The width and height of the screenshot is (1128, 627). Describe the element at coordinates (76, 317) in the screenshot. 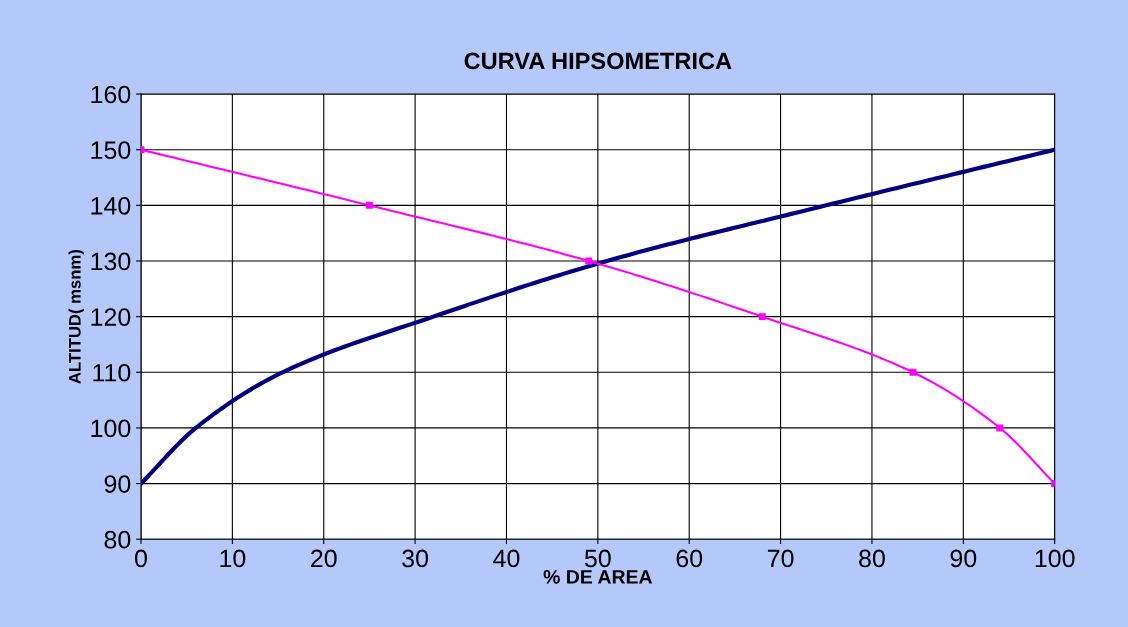

I see `y-axis-title: ALTITUD( msnm)` at that location.